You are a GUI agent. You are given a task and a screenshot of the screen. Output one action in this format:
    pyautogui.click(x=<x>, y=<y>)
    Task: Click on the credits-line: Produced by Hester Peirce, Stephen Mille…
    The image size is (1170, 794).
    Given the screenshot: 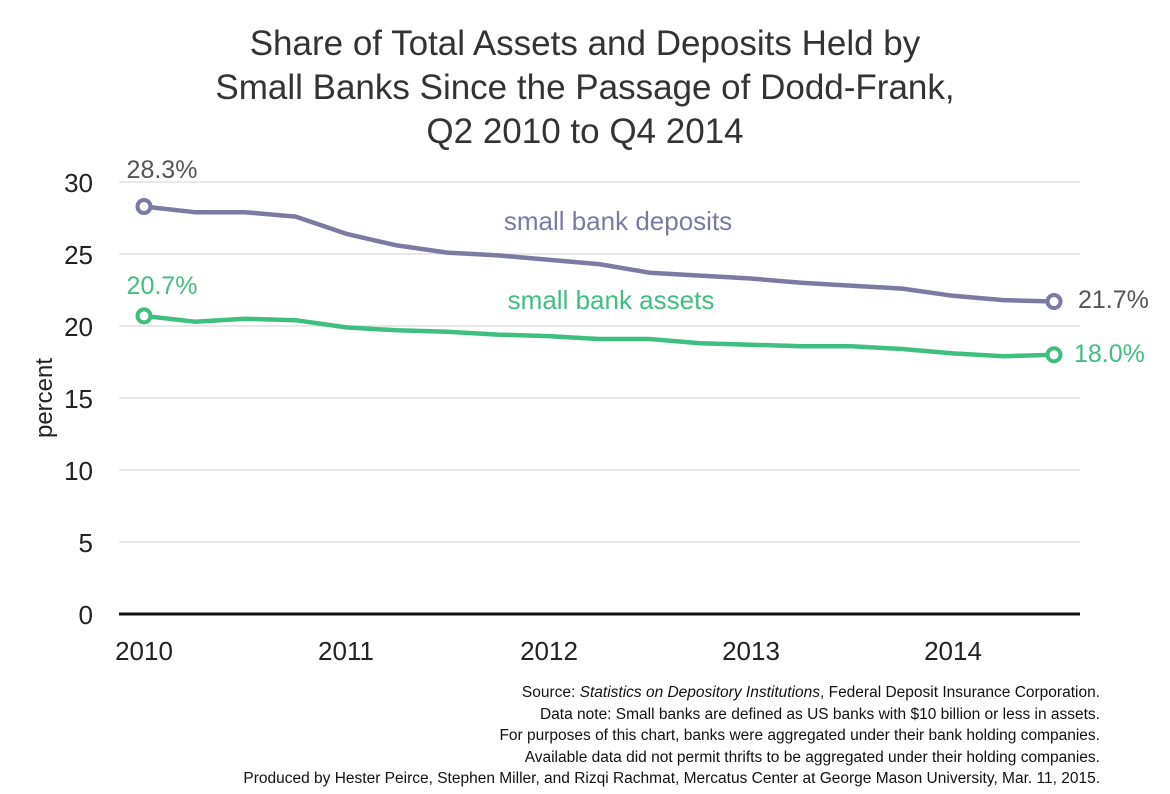 What is the action you would take?
    pyautogui.click(x=671, y=778)
    